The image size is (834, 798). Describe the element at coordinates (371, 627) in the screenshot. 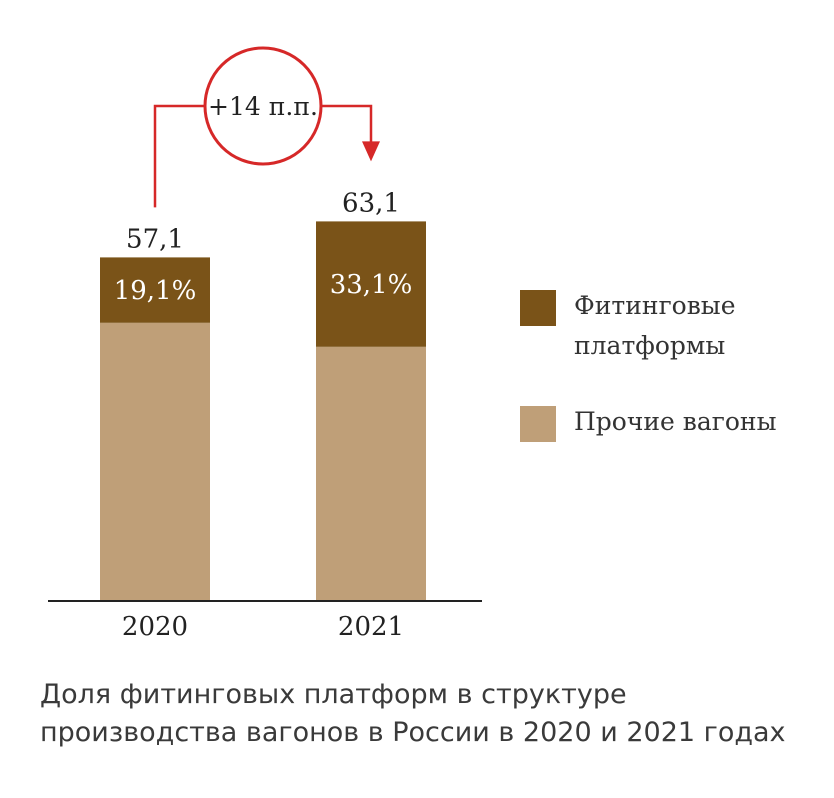

I see `x-tick-2021: 2021` at that location.